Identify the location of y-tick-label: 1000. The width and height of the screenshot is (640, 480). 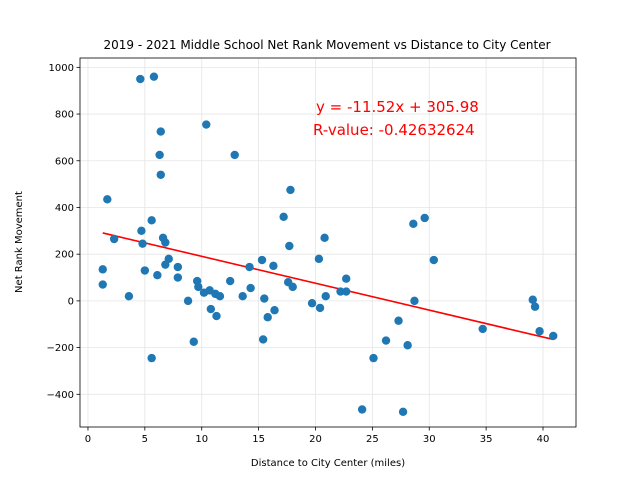
(61, 68).